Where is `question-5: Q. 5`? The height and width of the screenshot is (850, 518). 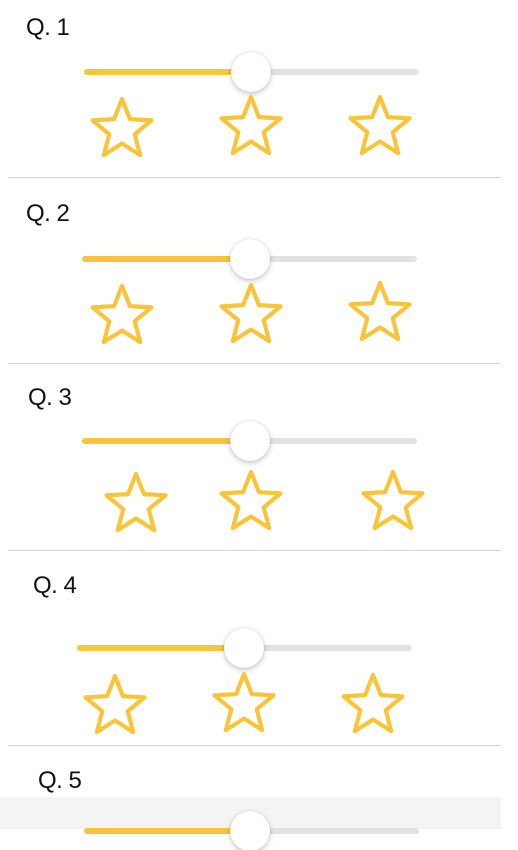
question-5: Q. 5 is located at coordinates (259, 798).